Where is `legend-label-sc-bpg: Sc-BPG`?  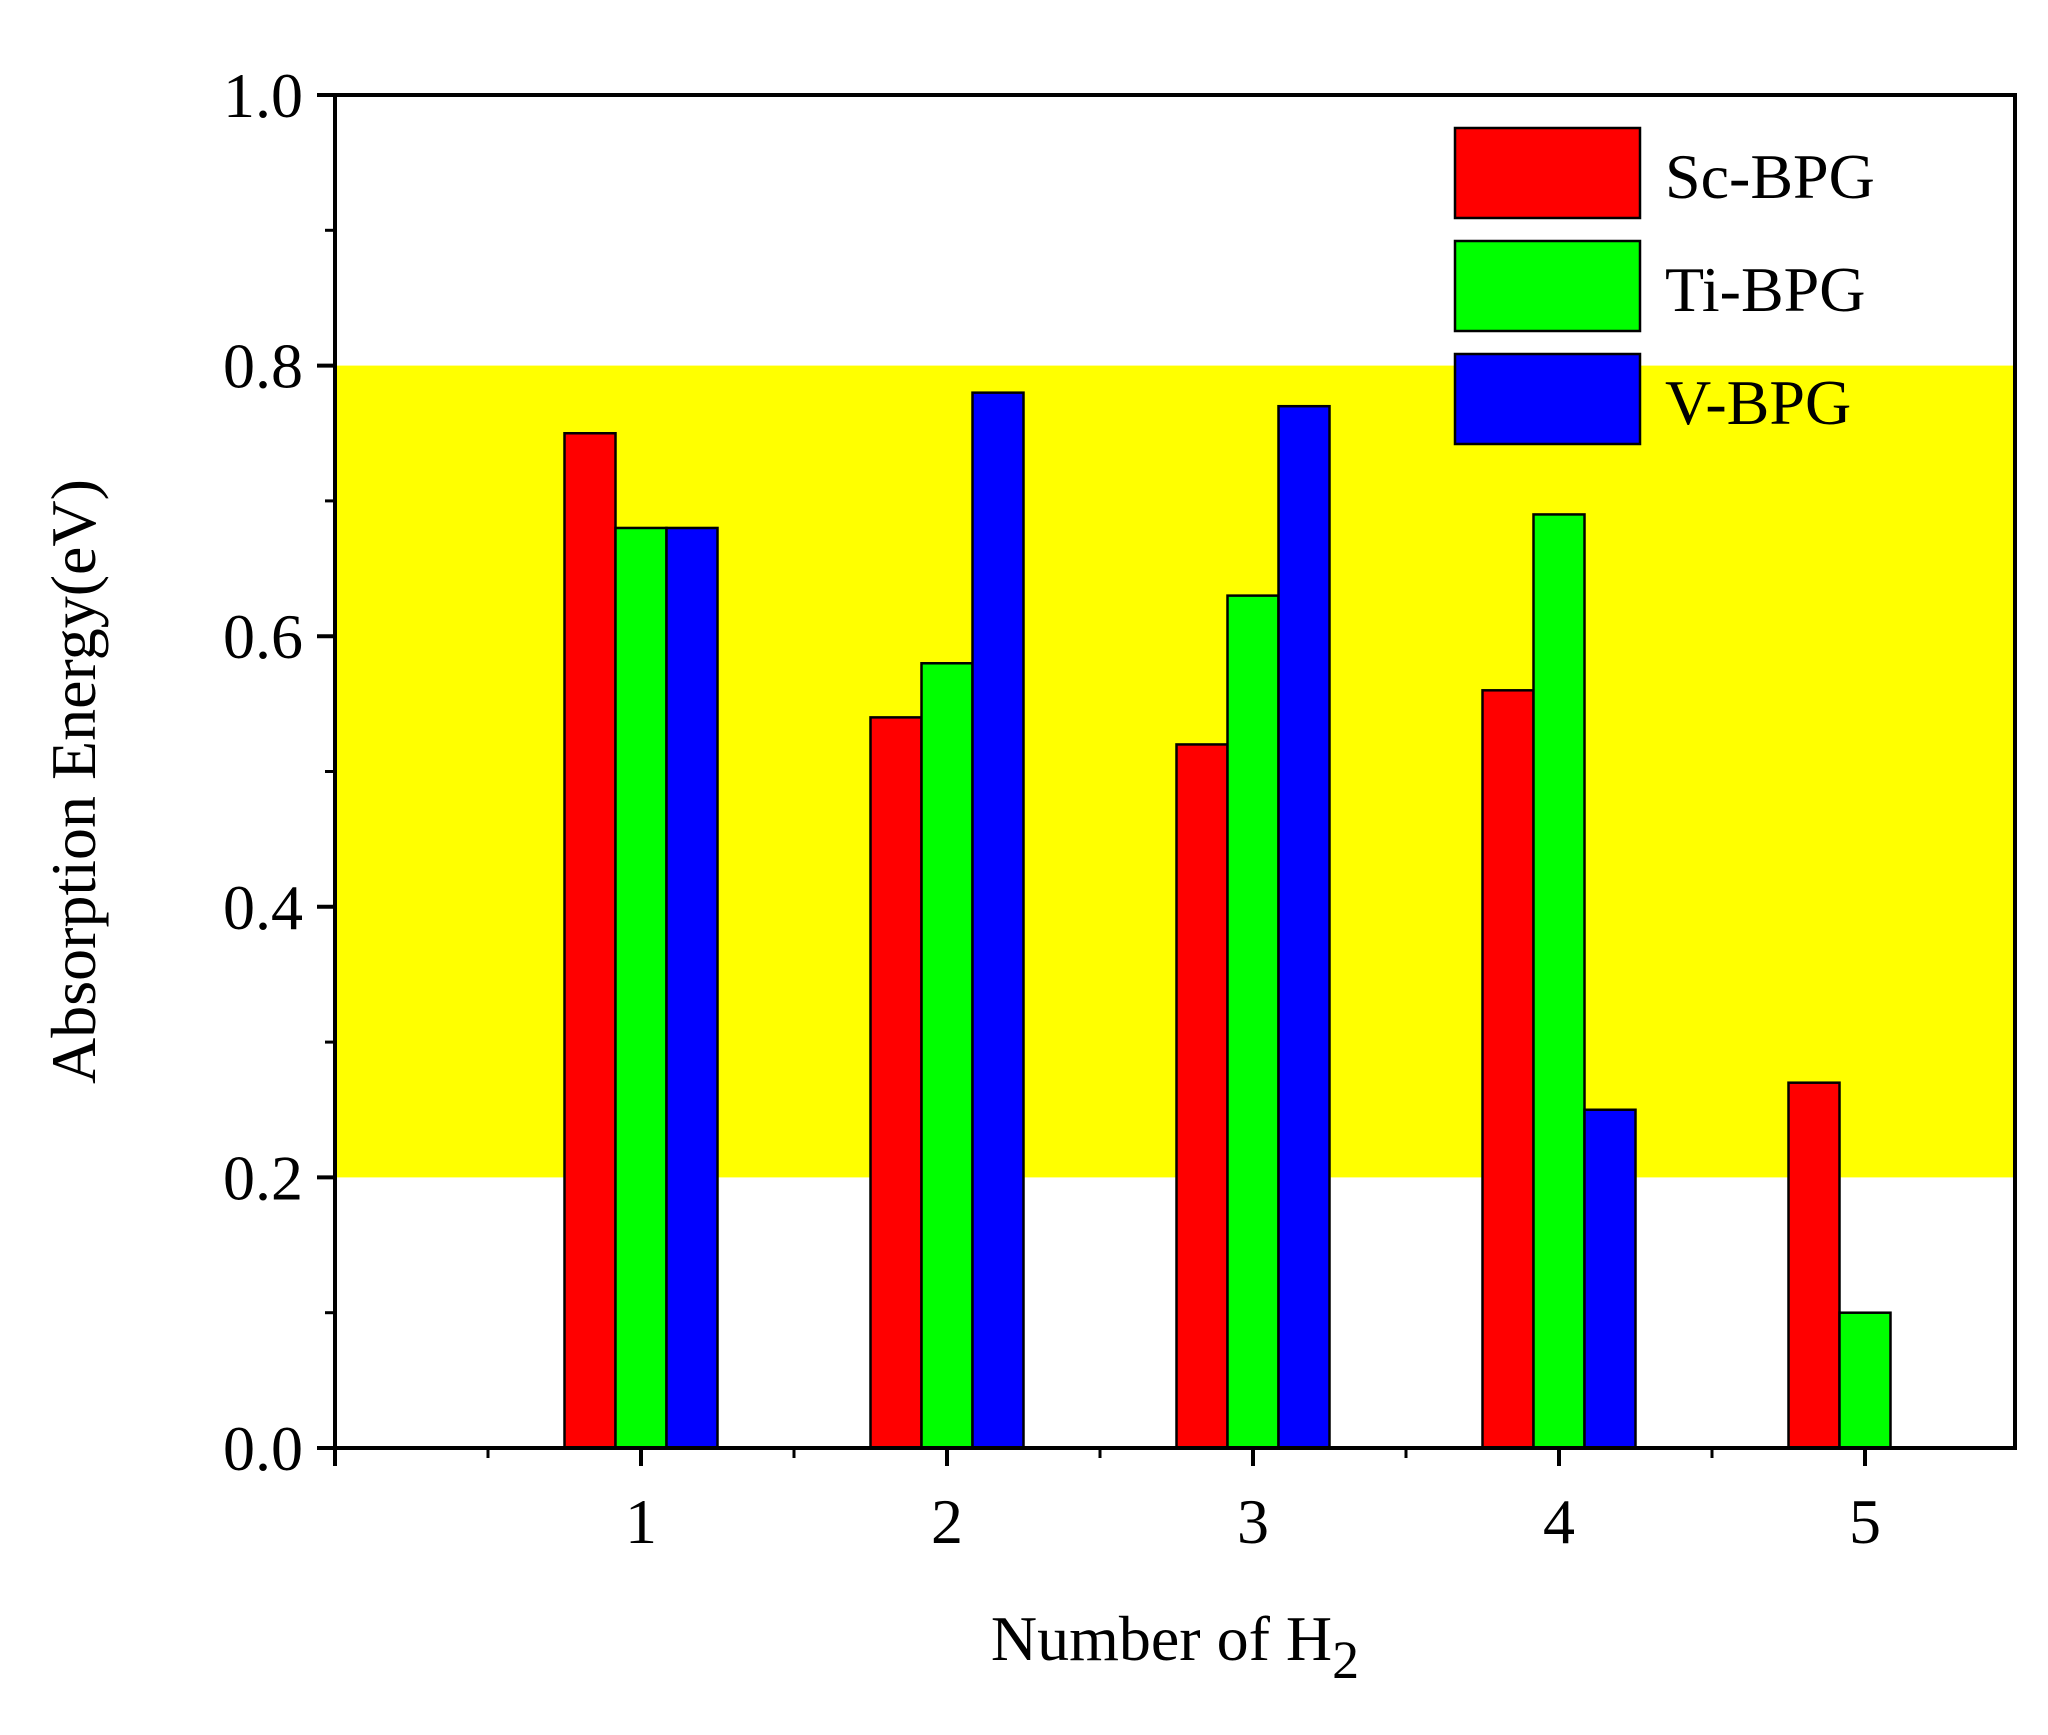 legend-label-sc-bpg: Sc-BPG is located at coordinates (1770, 176).